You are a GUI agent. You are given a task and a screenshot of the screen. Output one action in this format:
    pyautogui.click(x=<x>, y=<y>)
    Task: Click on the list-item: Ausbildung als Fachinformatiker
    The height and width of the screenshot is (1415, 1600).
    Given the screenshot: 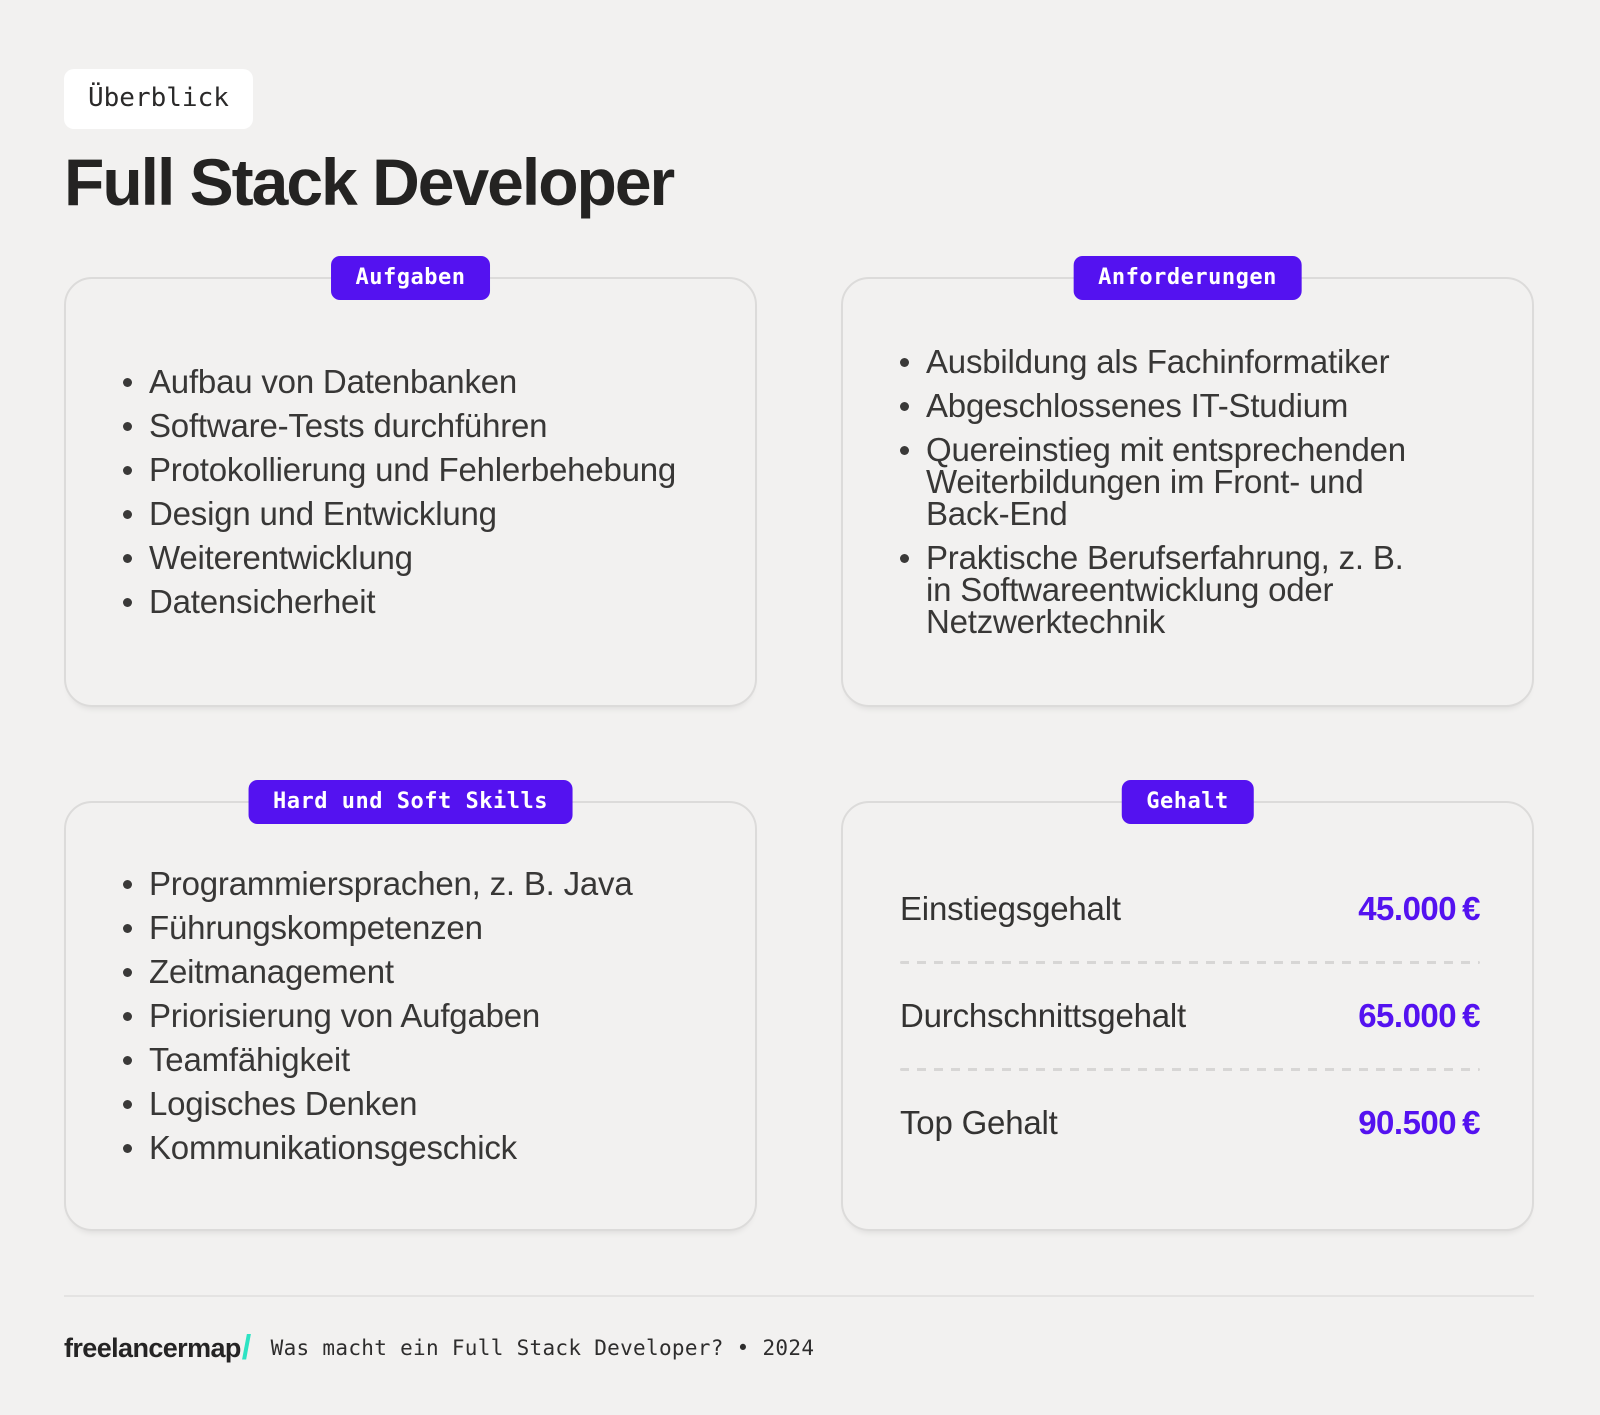 What is the action you would take?
    pyautogui.click(x=1193, y=361)
    